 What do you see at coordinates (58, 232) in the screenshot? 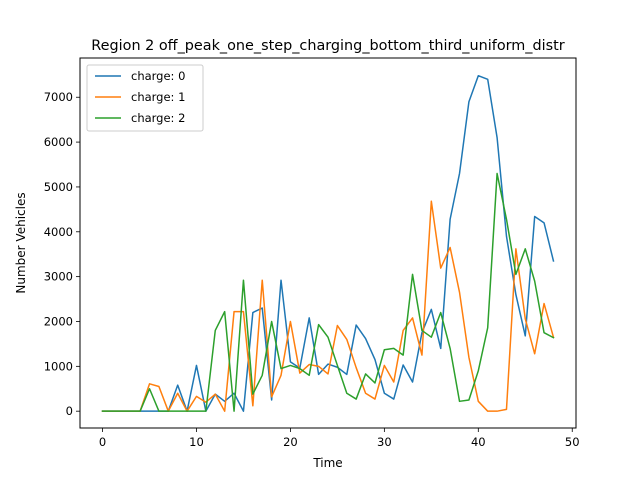
I see `y-tick-label: 4000` at bounding box center [58, 232].